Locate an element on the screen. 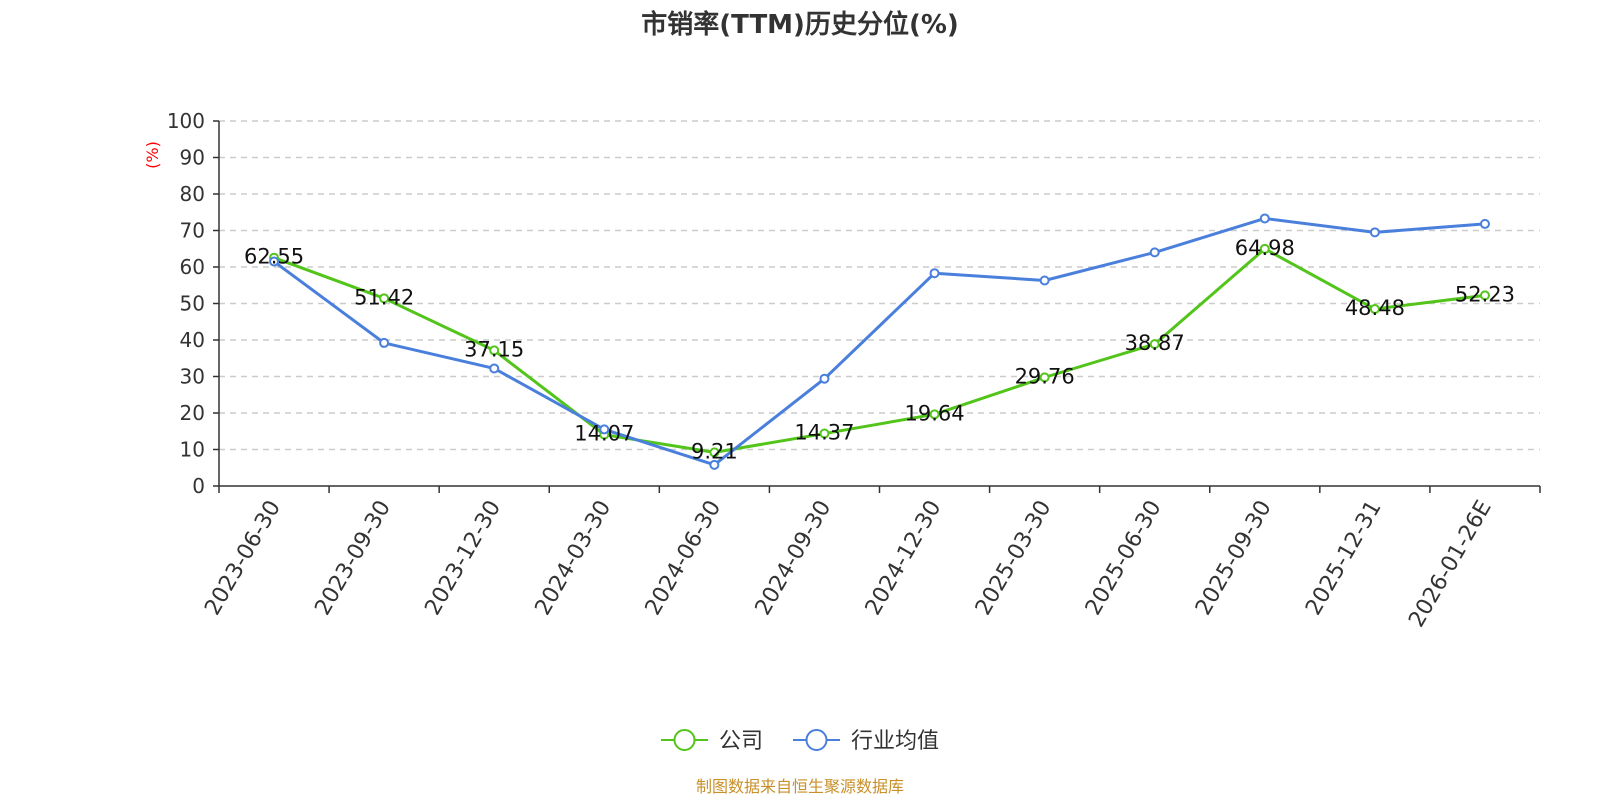 The image size is (1600, 800). legend-company-marker is located at coordinates (684, 740).